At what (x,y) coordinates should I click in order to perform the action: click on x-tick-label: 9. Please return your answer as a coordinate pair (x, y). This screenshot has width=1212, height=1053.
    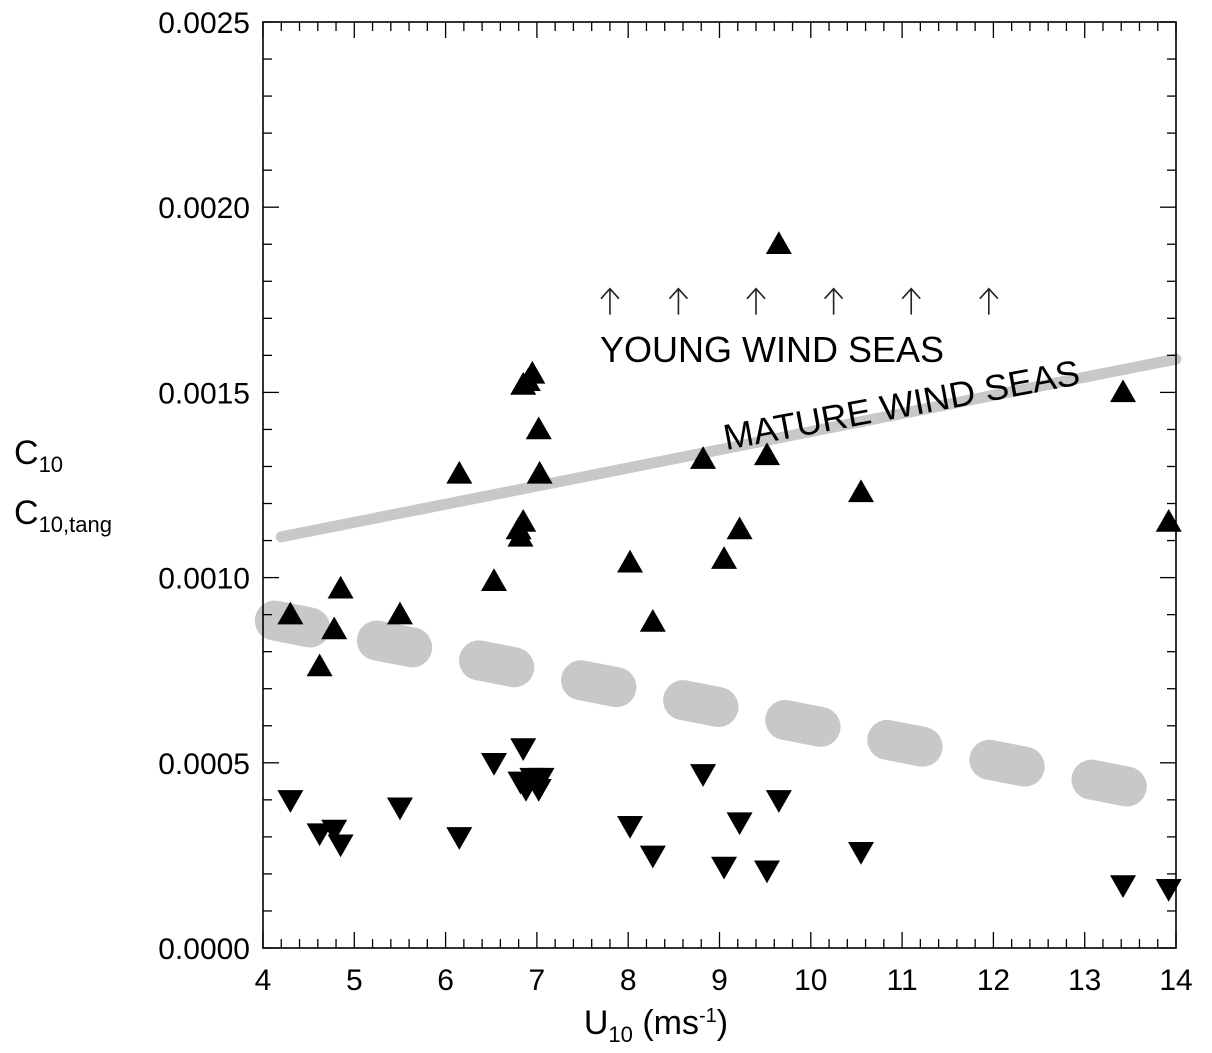
    Looking at the image, I should click on (719, 980).